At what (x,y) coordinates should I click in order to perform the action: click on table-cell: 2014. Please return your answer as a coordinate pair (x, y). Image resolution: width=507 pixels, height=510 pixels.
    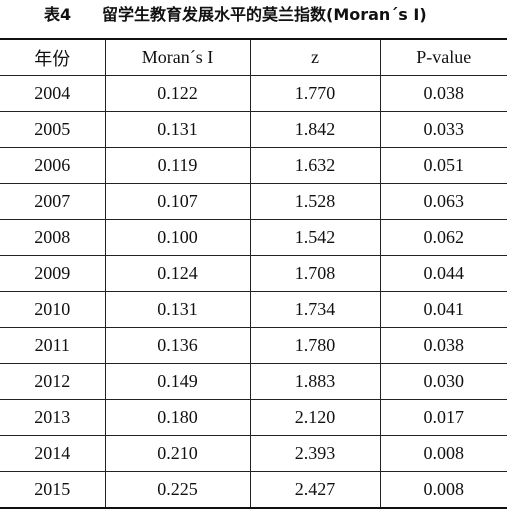
    Looking at the image, I should click on (52, 453).